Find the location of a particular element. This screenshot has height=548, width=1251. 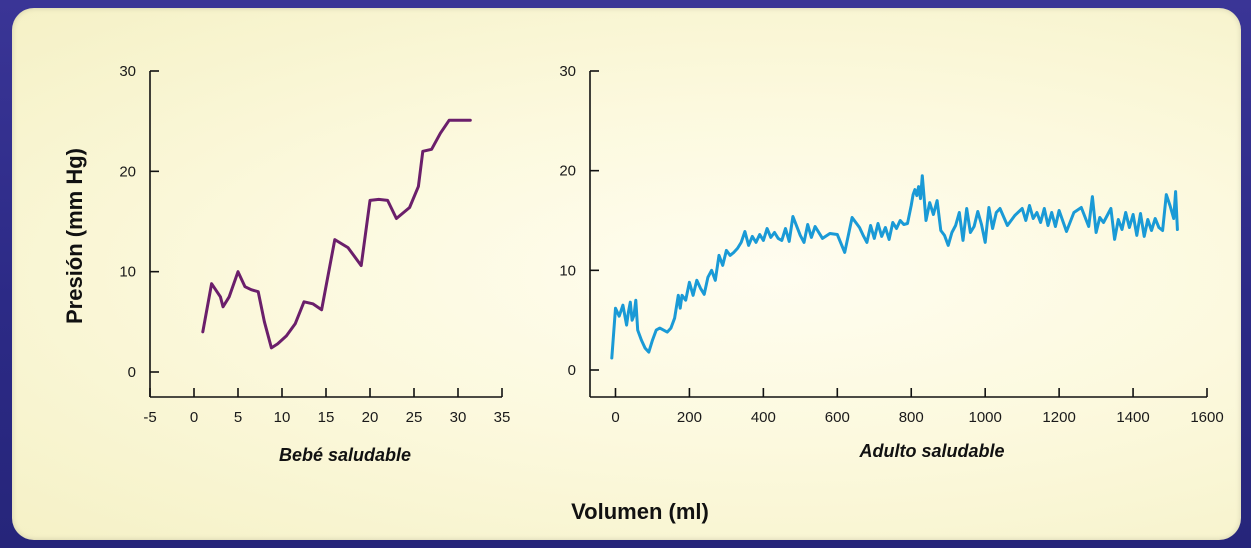

shared-y-axis-title: Presión (mm Hg) is located at coordinates (74, 236).